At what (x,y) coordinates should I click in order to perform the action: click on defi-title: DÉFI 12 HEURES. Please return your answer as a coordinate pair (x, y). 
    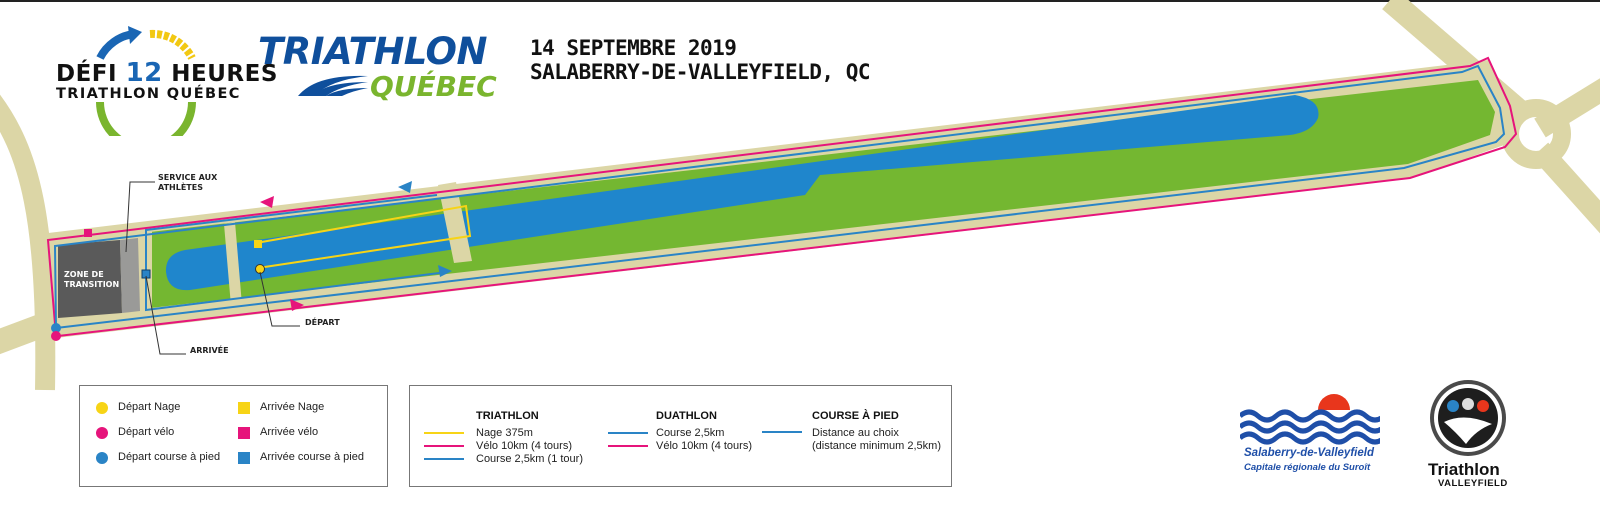
    Looking at the image, I should click on (167, 73).